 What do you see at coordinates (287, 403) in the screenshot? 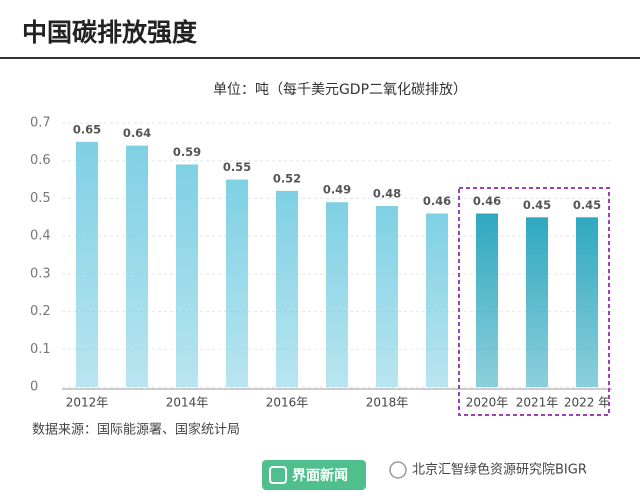
I see `x-tick-label: 2016年` at bounding box center [287, 403].